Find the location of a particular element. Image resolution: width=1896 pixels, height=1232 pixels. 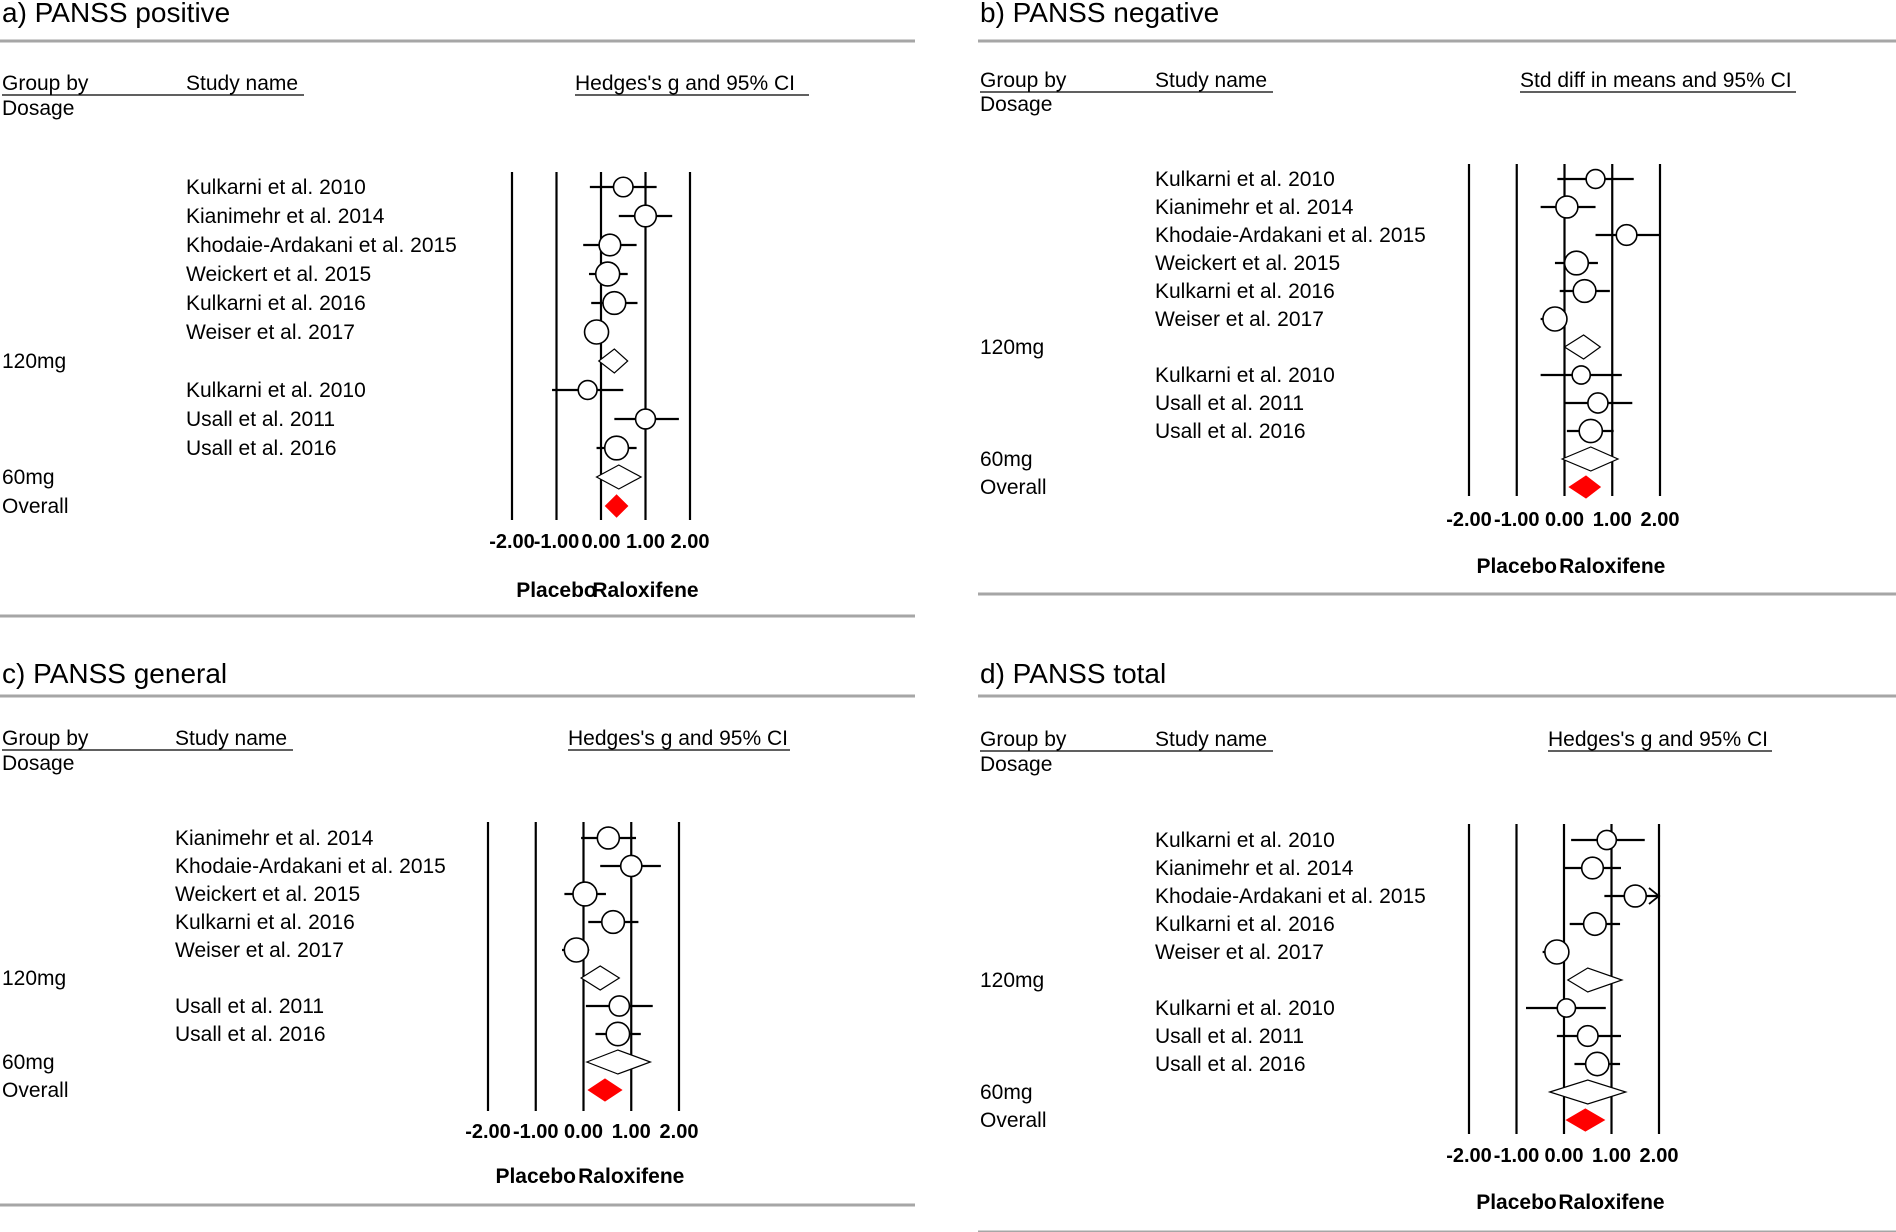

panel-title: b) PANSS negative is located at coordinates (1099, 14).